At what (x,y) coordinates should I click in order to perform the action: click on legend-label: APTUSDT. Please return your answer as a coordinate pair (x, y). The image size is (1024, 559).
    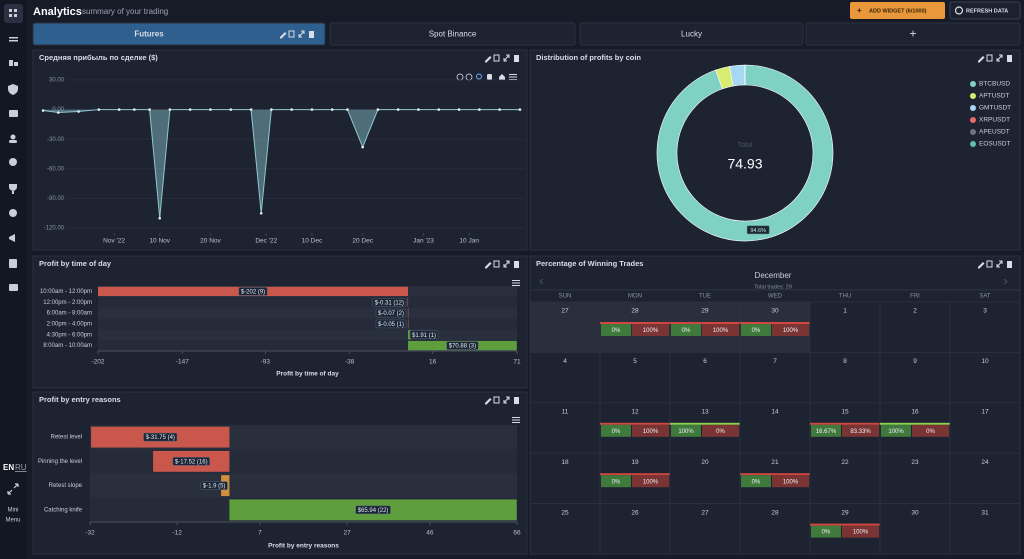
    Looking at the image, I should click on (994, 96).